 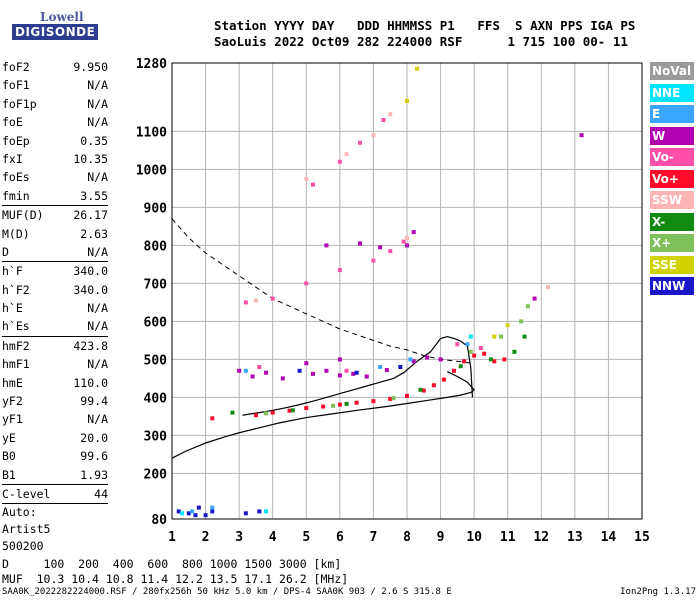 I want to click on param-row: foF2 9.950, so click(x=55, y=67).